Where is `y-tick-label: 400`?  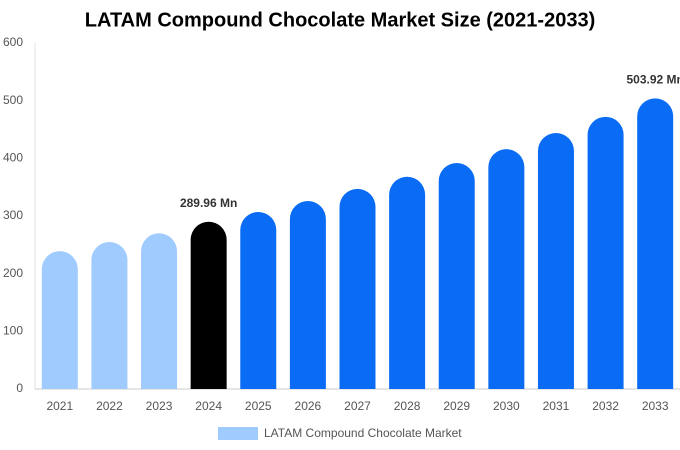
y-tick-label: 400 is located at coordinates (13, 158).